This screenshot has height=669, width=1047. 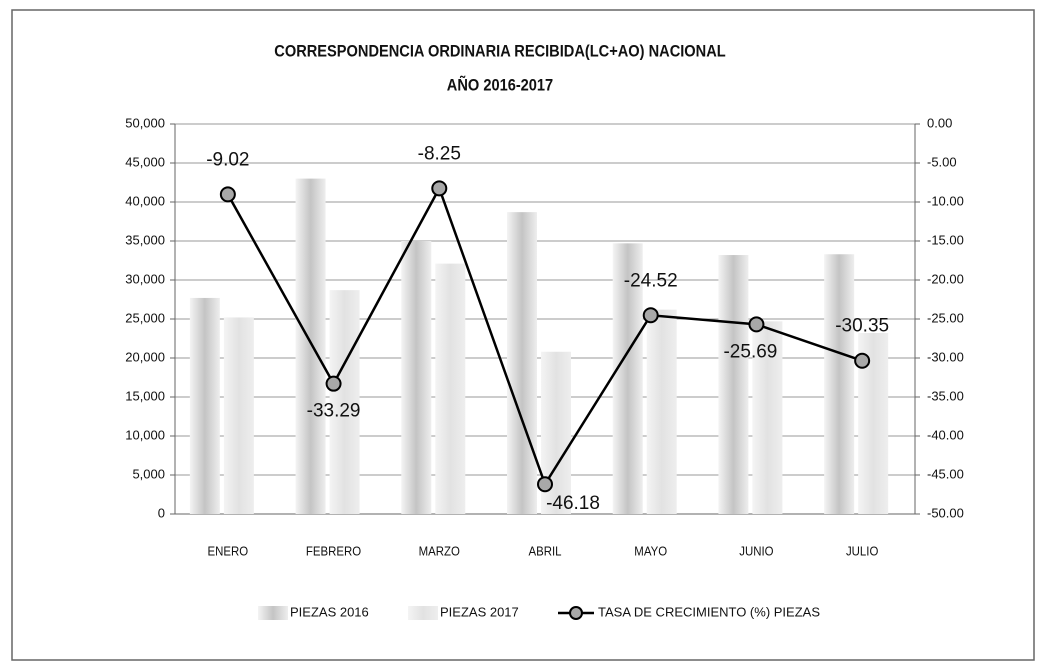 What do you see at coordinates (544, 551) in the screenshot?
I see `x-tick-label: ABRIL` at bounding box center [544, 551].